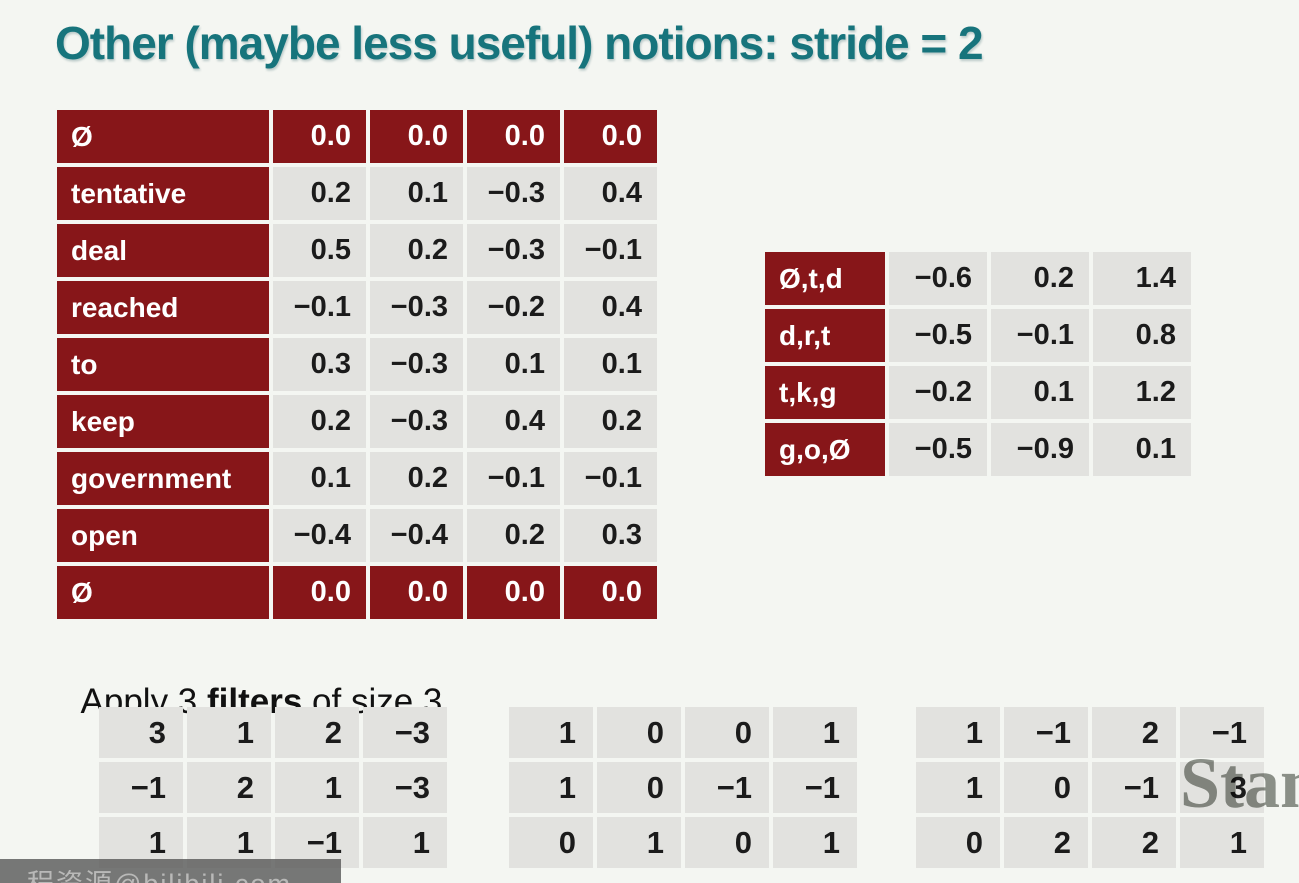 The height and width of the screenshot is (883, 1299). I want to click on value-cell: 0.5, so click(319, 250).